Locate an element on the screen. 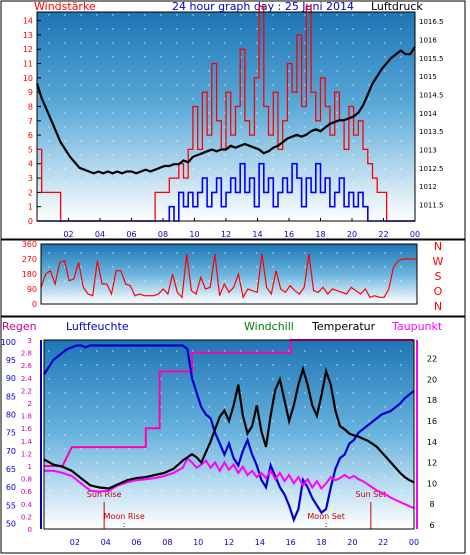 The width and height of the screenshot is (470, 555). wind-speed-line is located at coordinates (226, 192).